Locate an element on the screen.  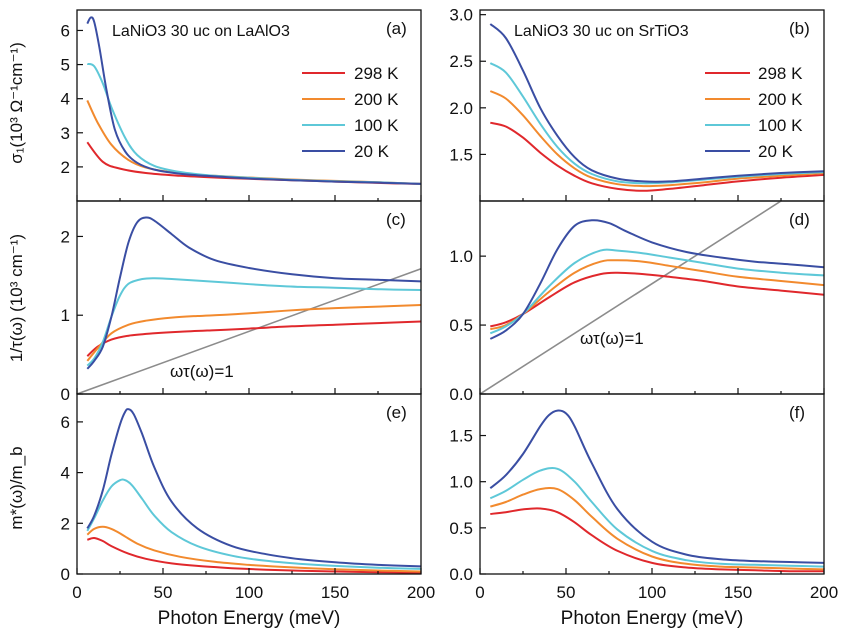
legend-b: 298 K 200 K 100 K 20 K is located at coordinates (754, 112).